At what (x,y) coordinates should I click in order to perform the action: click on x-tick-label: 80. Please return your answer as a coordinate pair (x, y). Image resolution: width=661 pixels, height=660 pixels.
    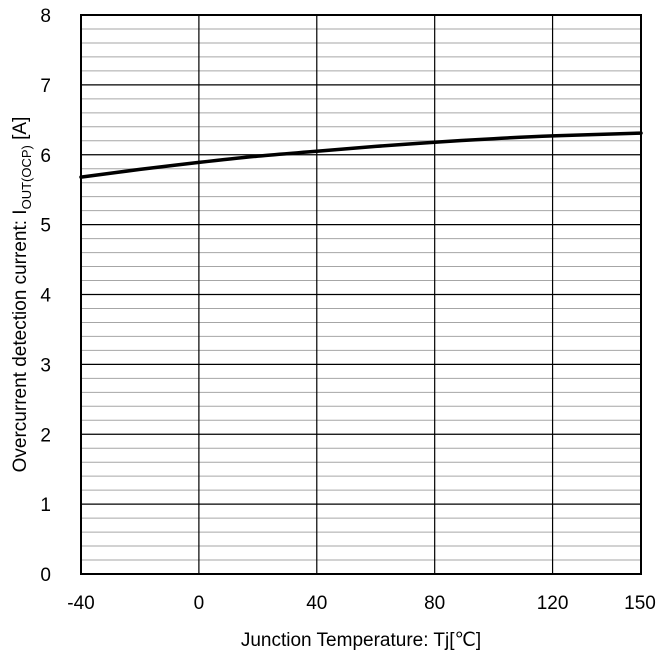
    Looking at the image, I should click on (434, 603).